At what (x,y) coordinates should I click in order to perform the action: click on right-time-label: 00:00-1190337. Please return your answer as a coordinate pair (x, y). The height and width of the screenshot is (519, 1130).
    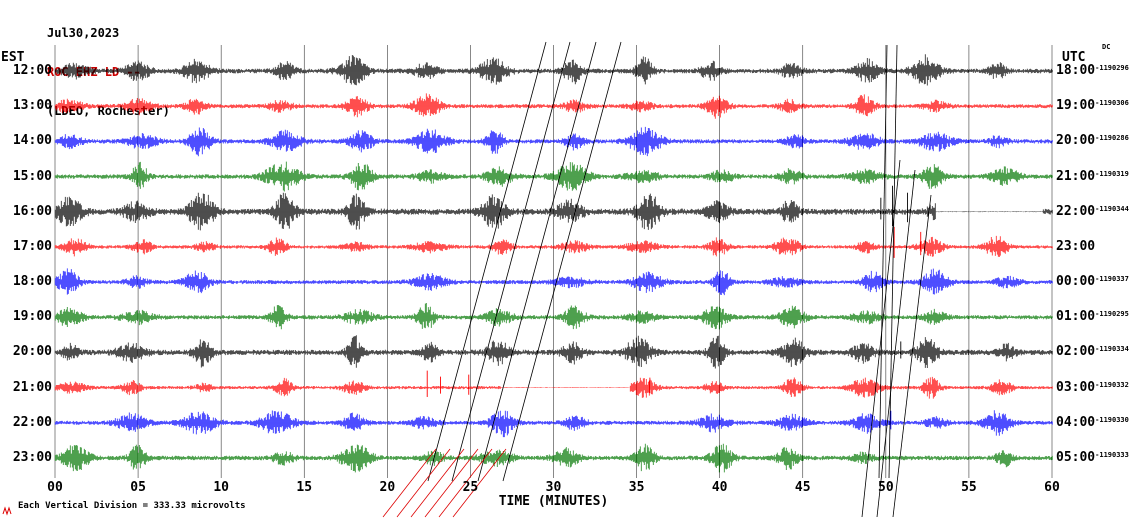
    Looking at the image, I should click on (1092, 282).